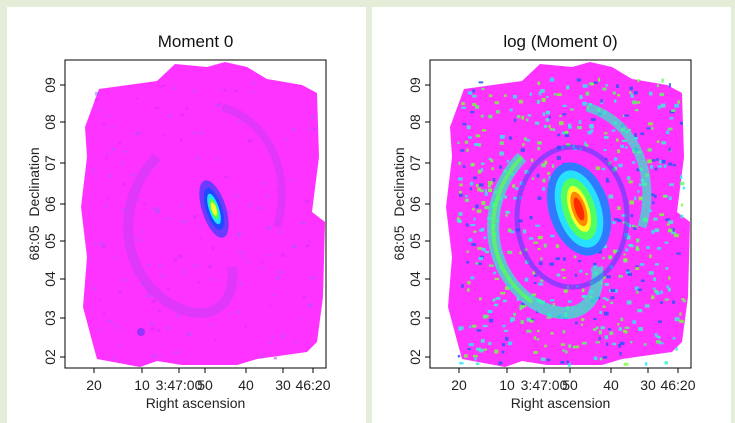 The height and width of the screenshot is (423, 735). Describe the element at coordinates (196, 41) in the screenshot. I see `chart-title: Moment 0` at that location.